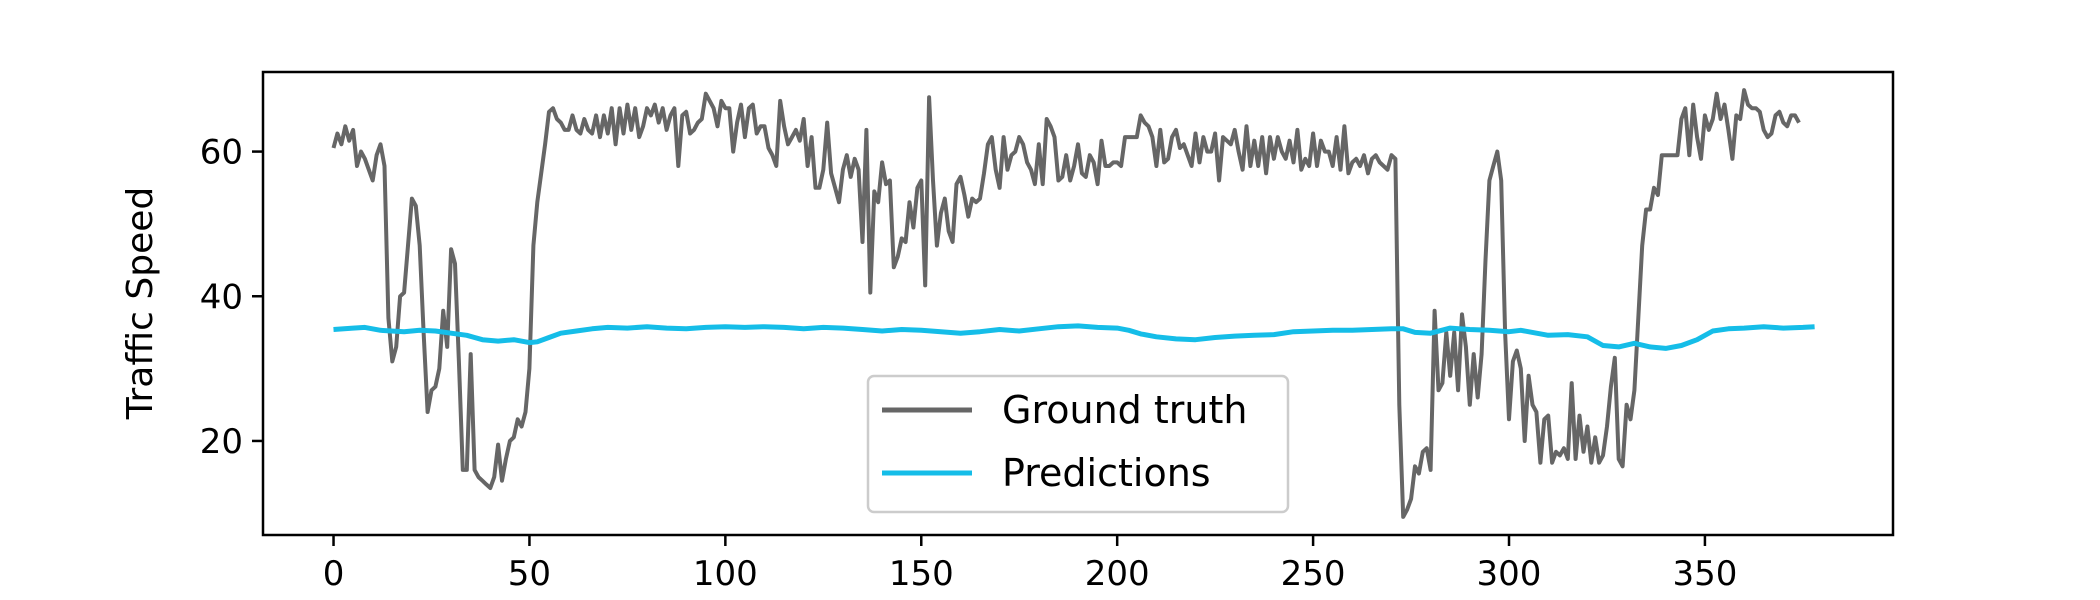 The height and width of the screenshot is (600, 2100). I want to click on x-tick-label: 50, so click(529, 574).